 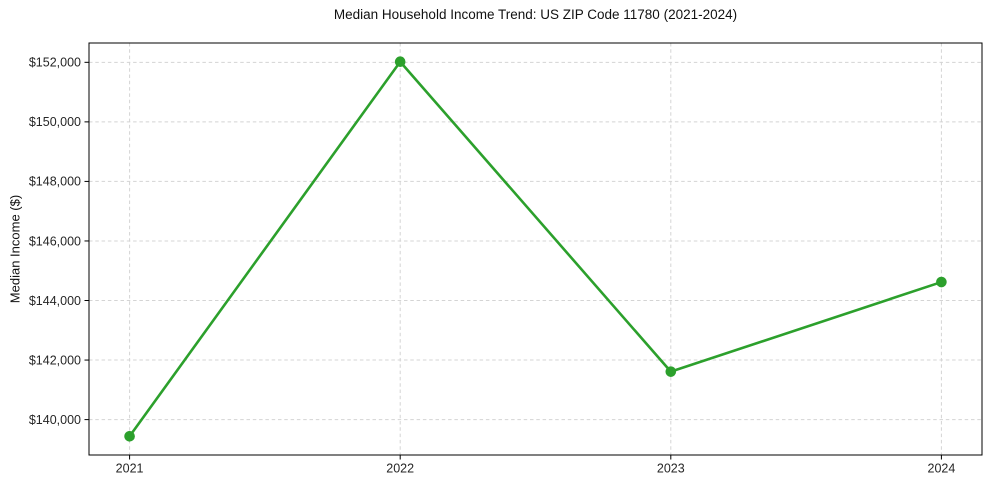 I want to click on data-point-2021, so click(x=129, y=436).